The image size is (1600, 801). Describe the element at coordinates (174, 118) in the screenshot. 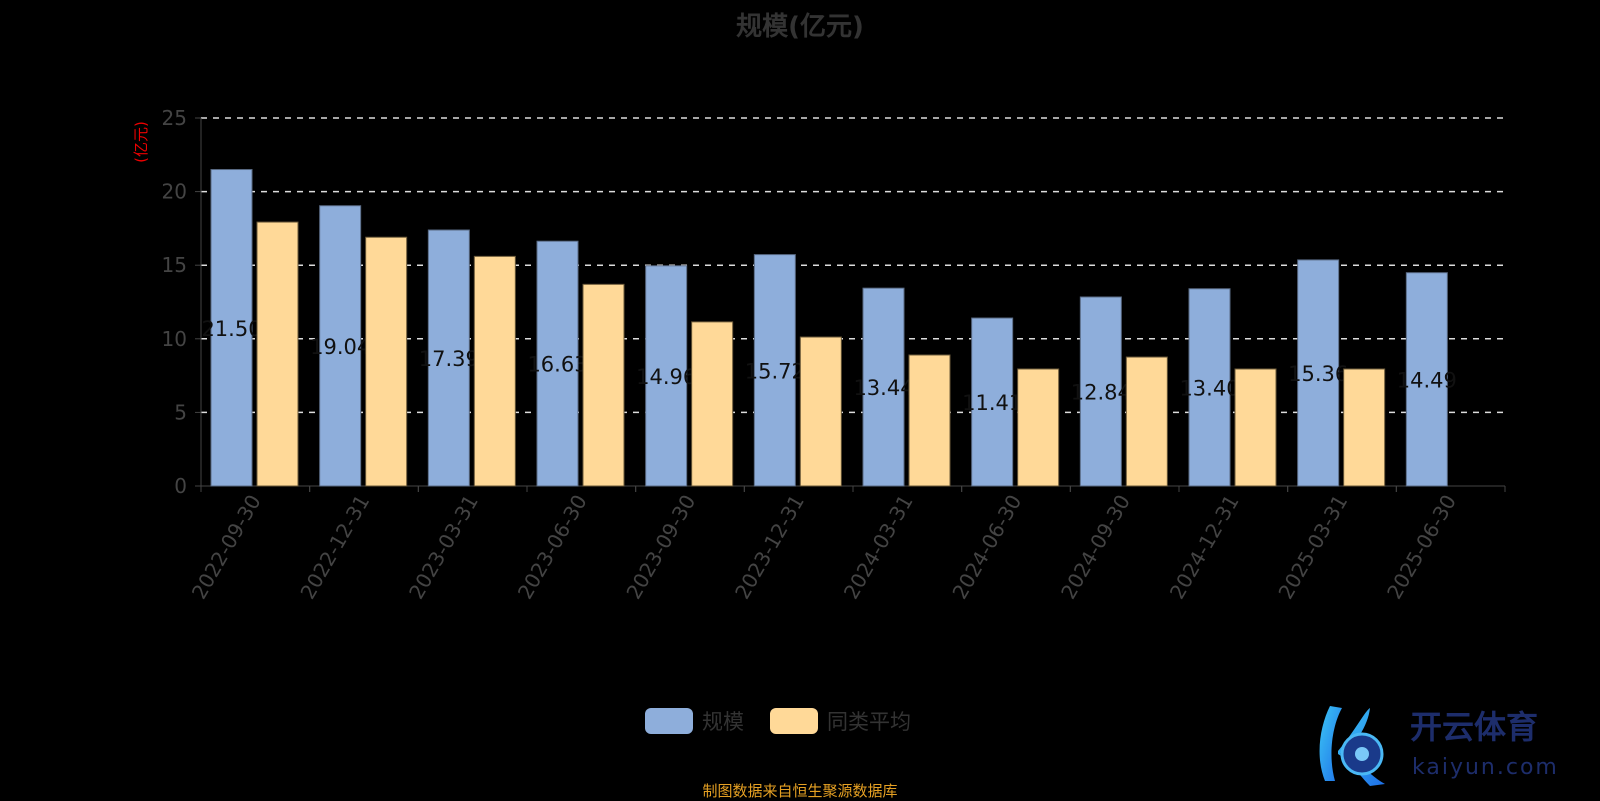

I see `y-tick-label: 25` at that location.